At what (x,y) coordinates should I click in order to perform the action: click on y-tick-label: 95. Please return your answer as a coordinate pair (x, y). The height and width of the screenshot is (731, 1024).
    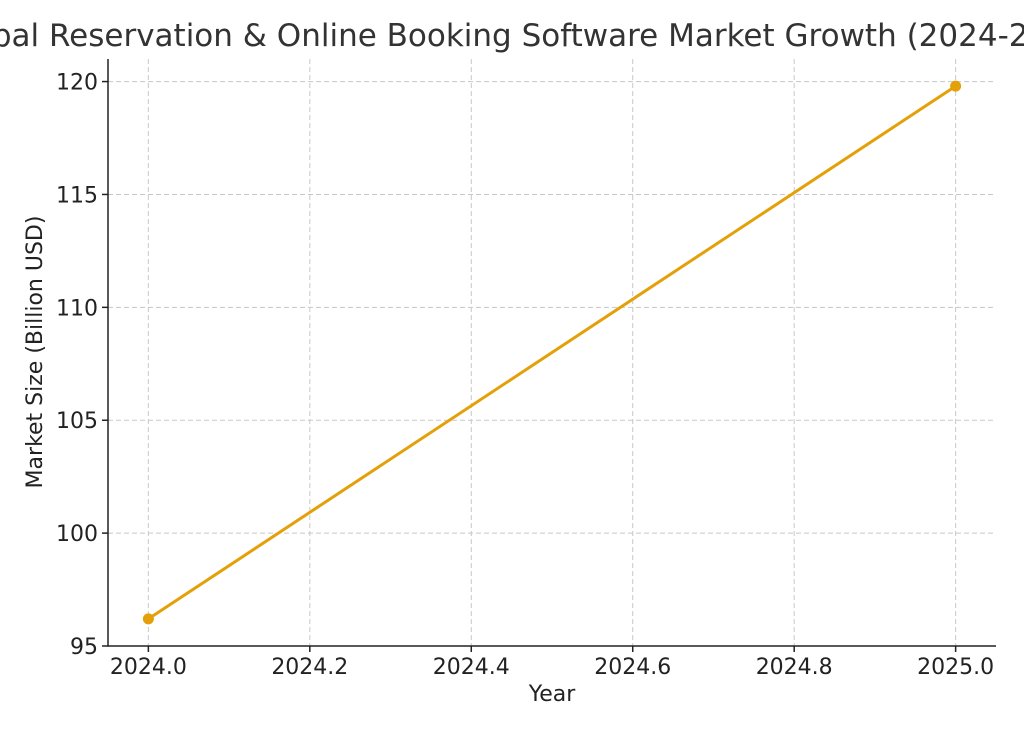
    Looking at the image, I should click on (84, 647).